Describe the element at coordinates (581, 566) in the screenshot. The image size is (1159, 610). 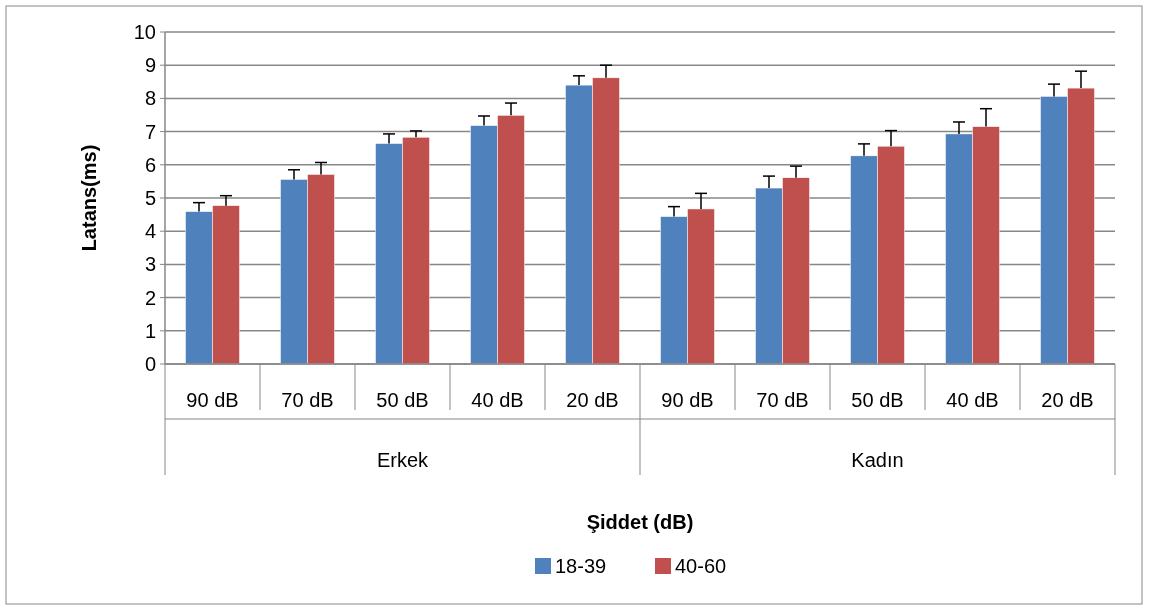
I see `legend-label: 18-39` at that location.